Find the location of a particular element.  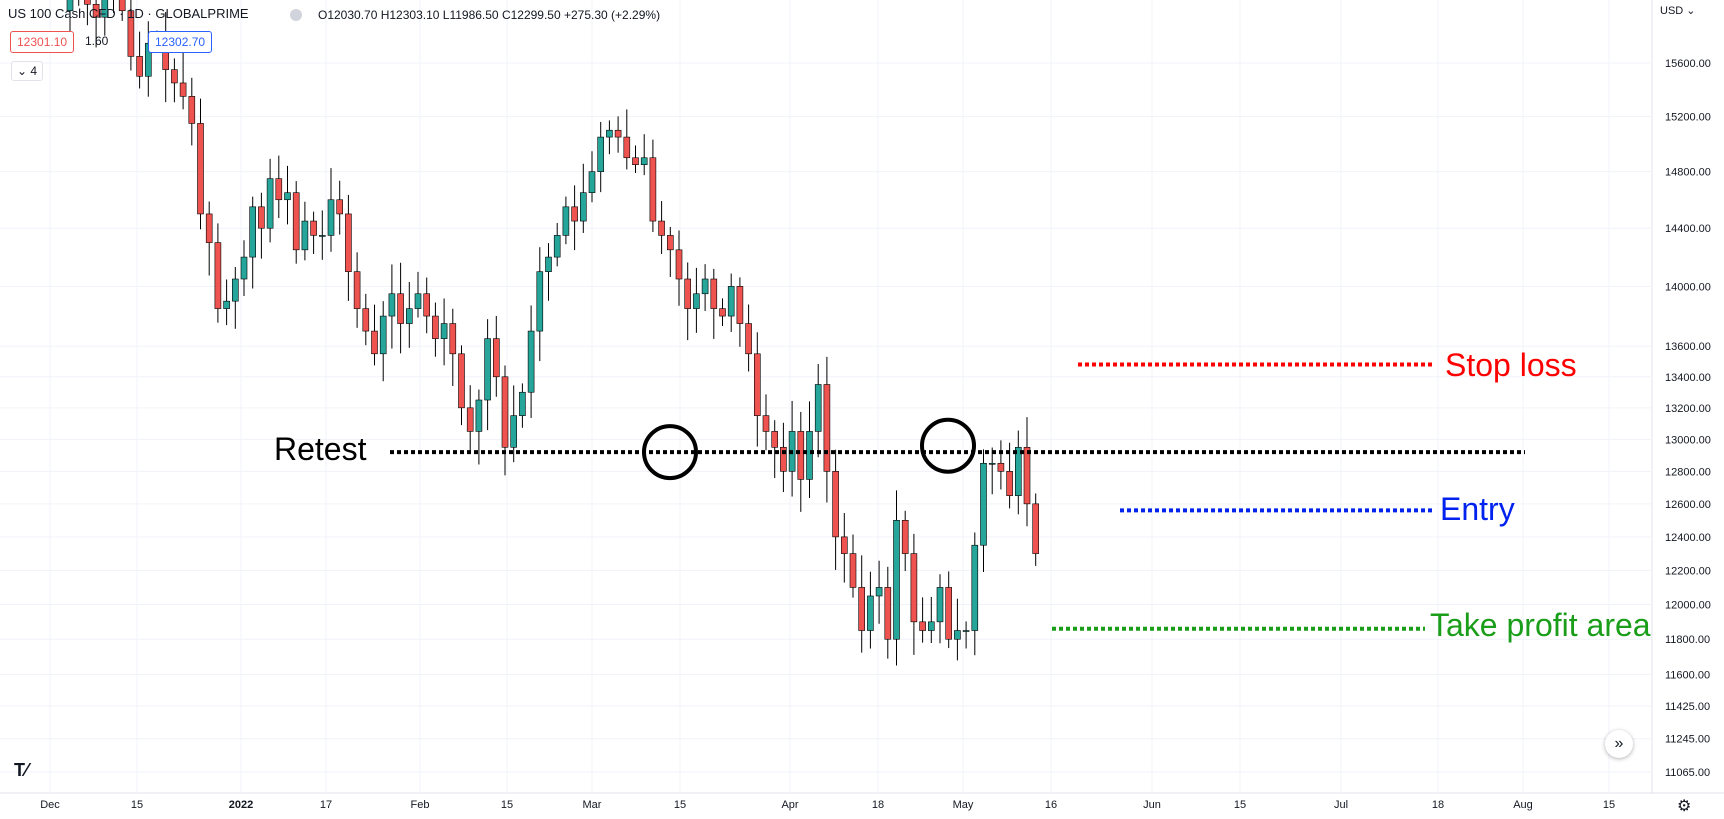

currency-selector: USD ⌄ is located at coordinates (1678, 11).